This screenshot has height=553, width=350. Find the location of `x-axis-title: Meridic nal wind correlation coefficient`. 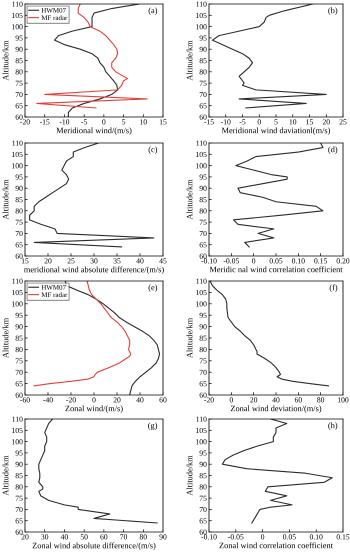

x-axis-title: Meridic nal wind correlation coefficient is located at coordinates (276, 269).